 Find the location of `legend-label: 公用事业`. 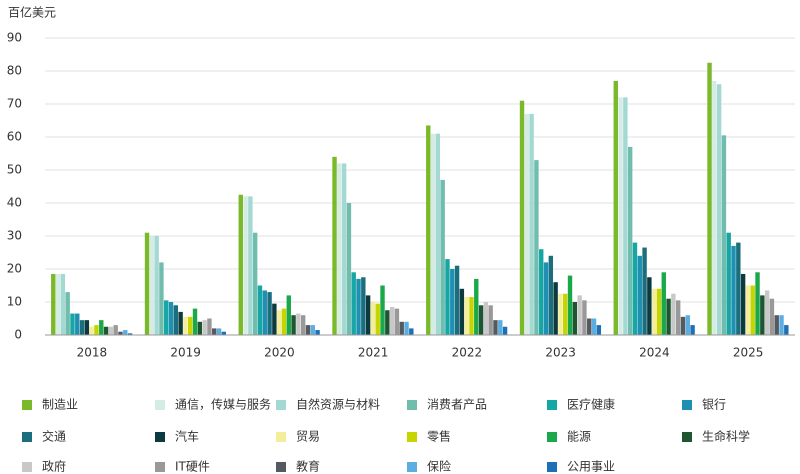

legend-label: 公用事业 is located at coordinates (591, 467).